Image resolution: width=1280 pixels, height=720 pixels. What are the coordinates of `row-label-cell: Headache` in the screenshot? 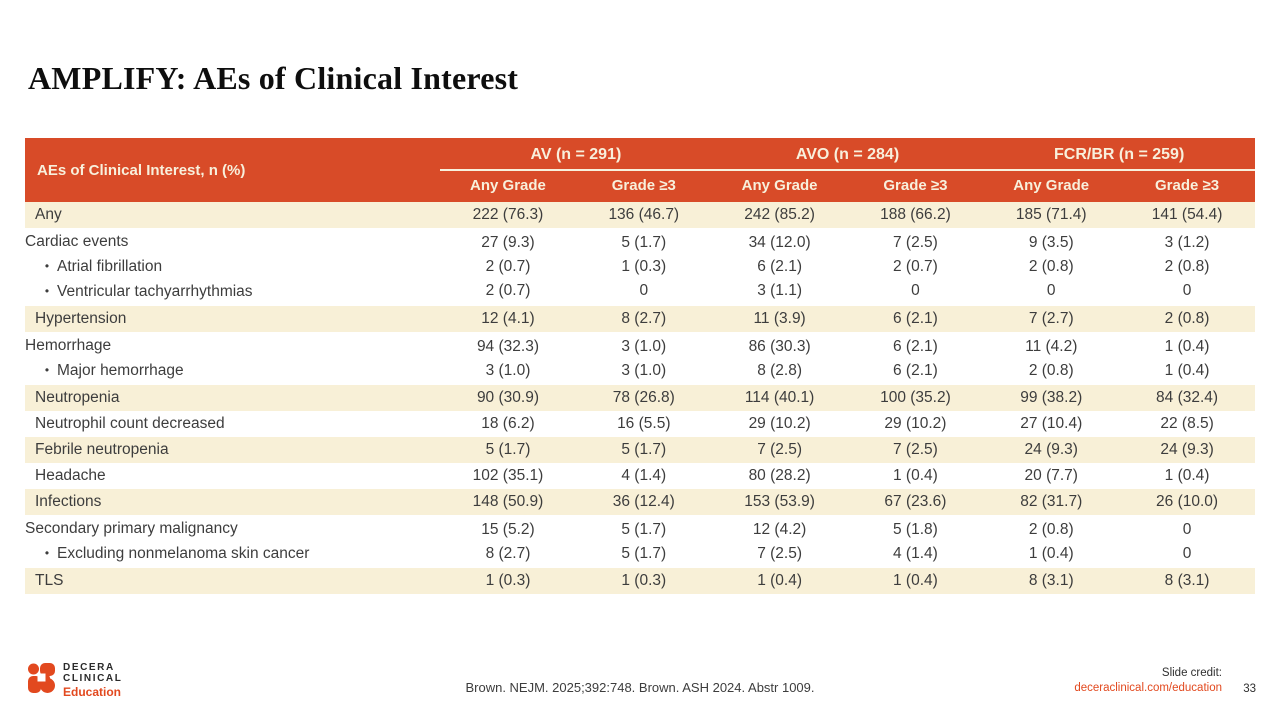 It's located at (70, 475).